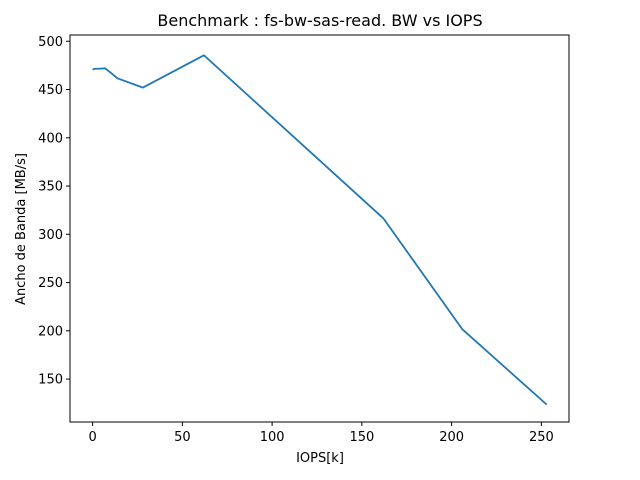 The height and width of the screenshot is (480, 640). I want to click on x-axis-label: IOPS[k], so click(320, 458).